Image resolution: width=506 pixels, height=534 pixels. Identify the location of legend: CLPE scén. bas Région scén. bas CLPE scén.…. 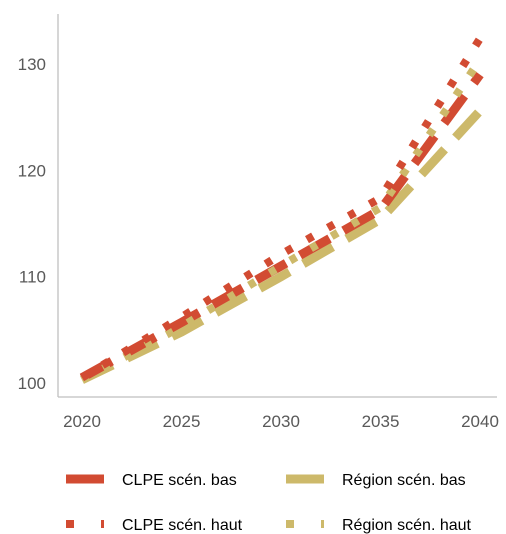
(269, 503).